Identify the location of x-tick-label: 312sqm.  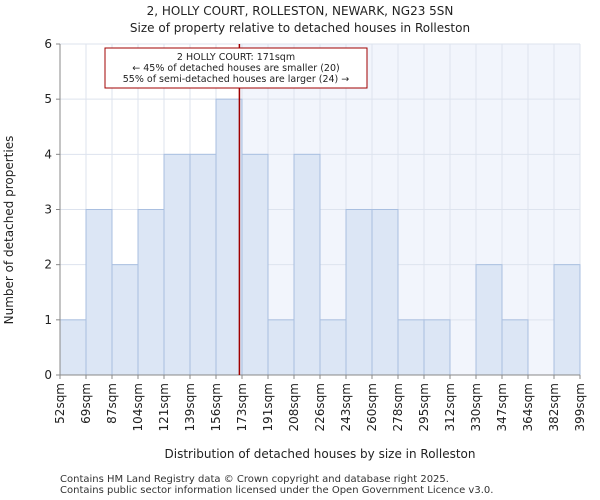
(450, 407).